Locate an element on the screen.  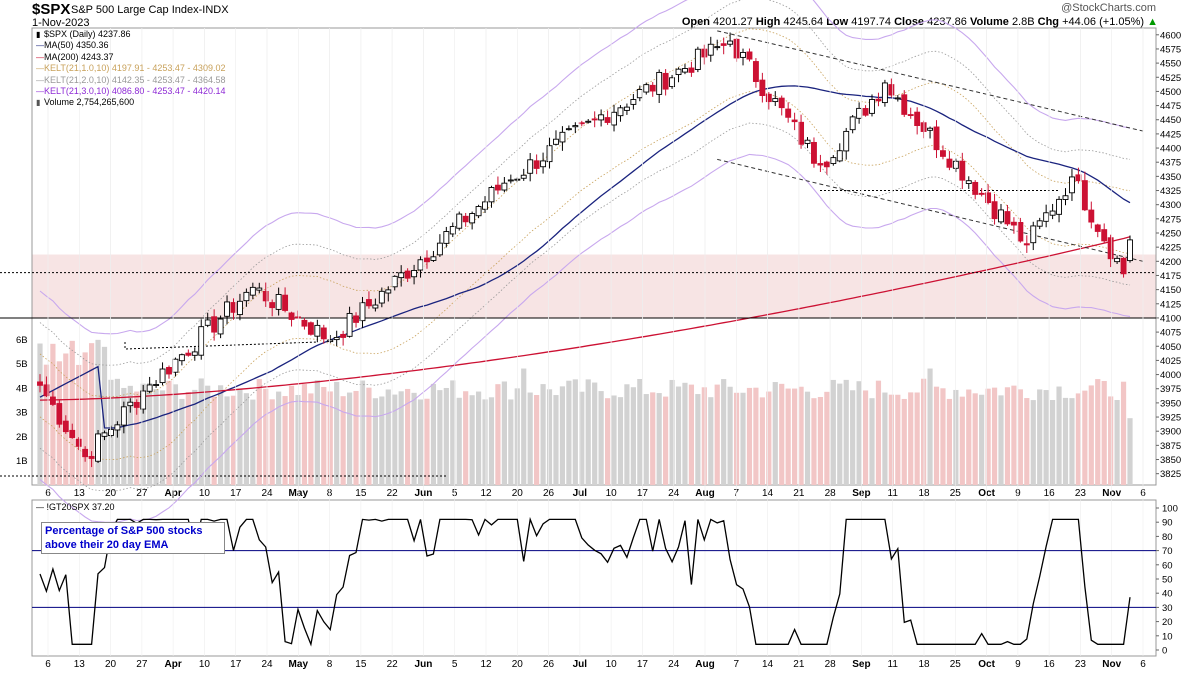
x-tick-label: 23 is located at coordinates (1081, 664).